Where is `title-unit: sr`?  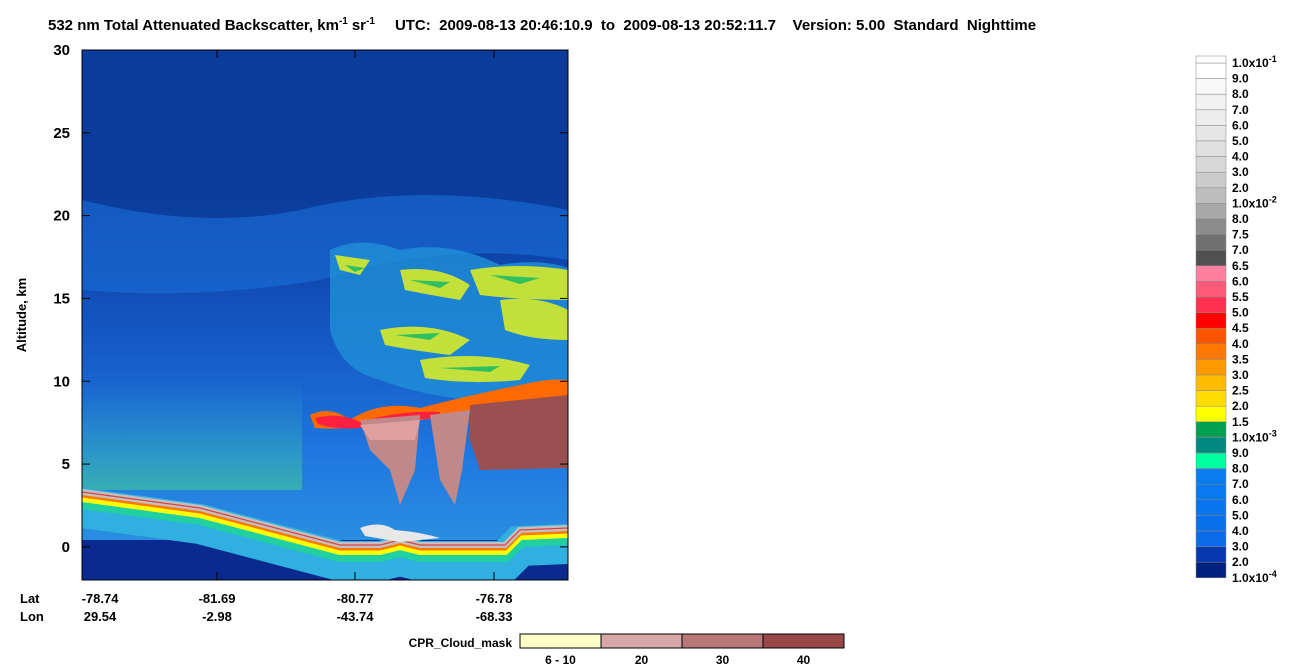
title-unit: sr is located at coordinates (359, 25).